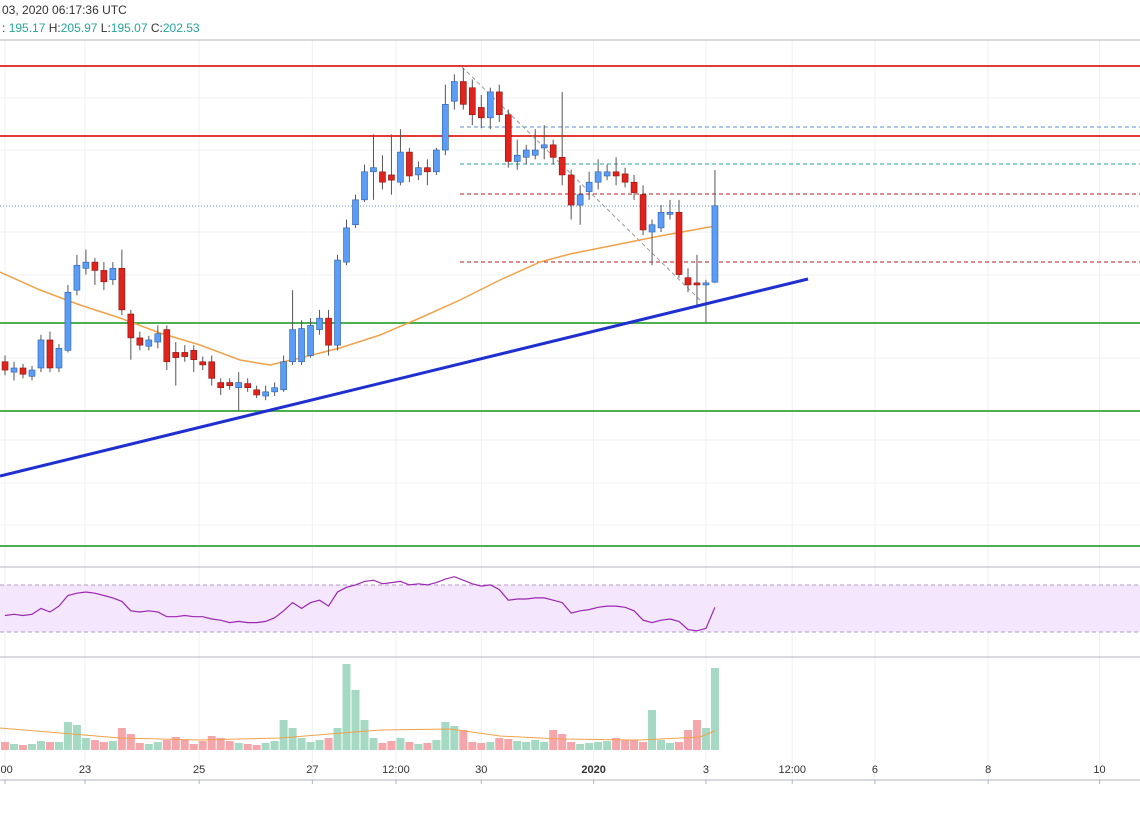  Describe the element at coordinates (481, 770) in the screenshot. I see `x-tick-label: 30` at that location.